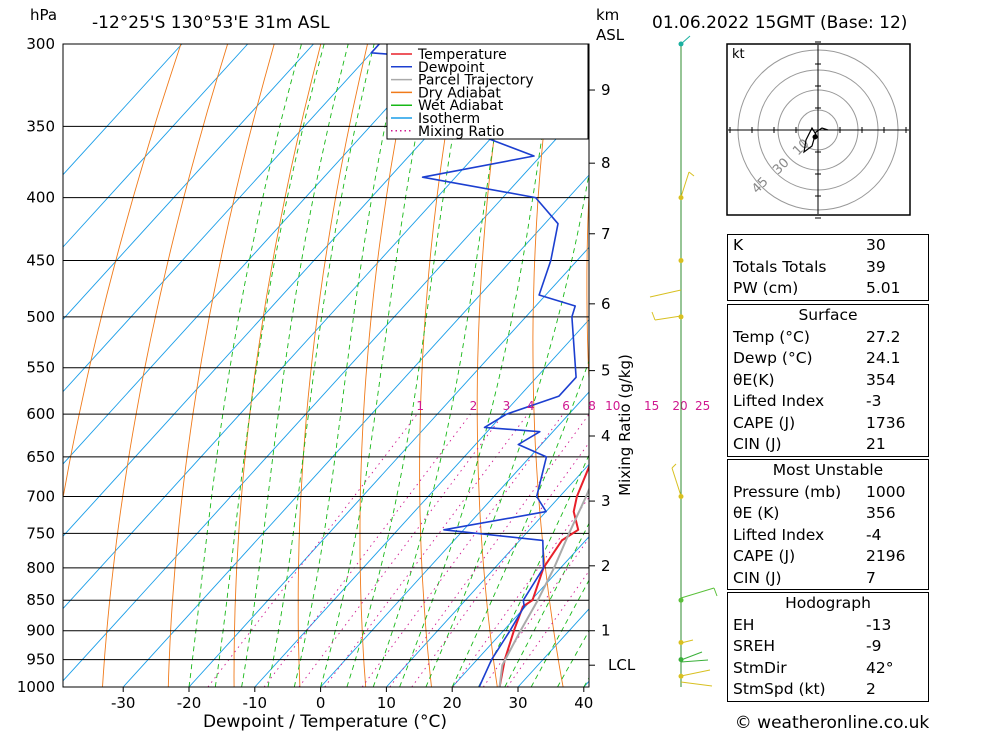 The image size is (1000, 733). I want to click on parcel-trajectory-series, so click(543, 586).